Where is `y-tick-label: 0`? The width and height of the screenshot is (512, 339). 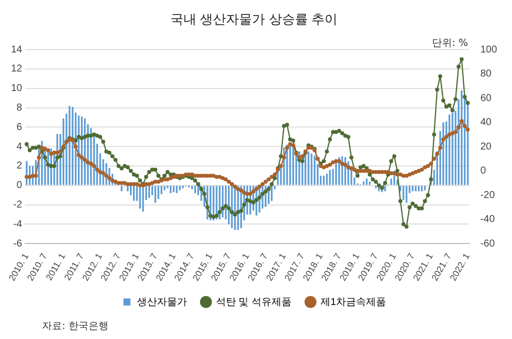
y-tick-label: 0 is located at coordinates (19, 186).